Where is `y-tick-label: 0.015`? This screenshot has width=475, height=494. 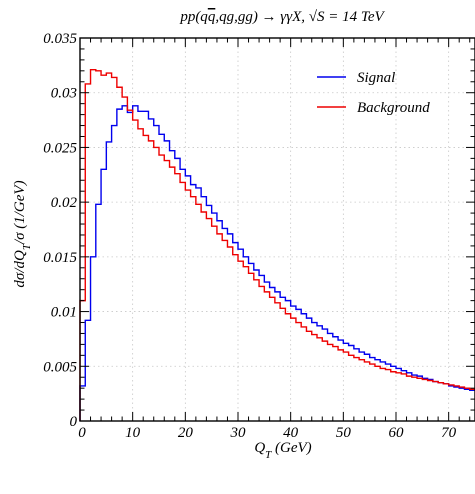
y-tick-label: 0.015 is located at coordinates (60, 258).